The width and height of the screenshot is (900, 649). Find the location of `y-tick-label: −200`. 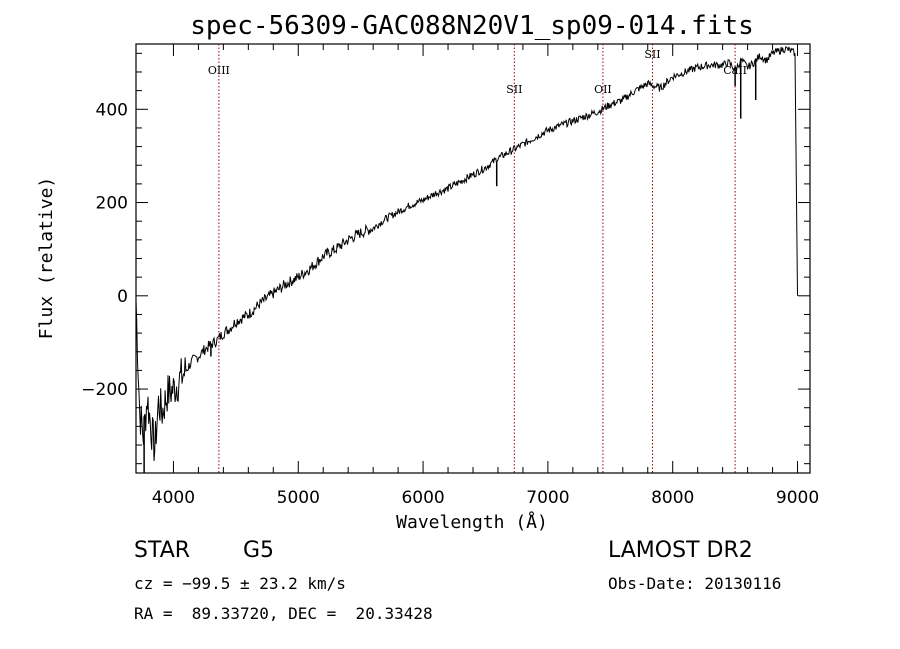

y-tick-label: −200 is located at coordinates (104, 390).